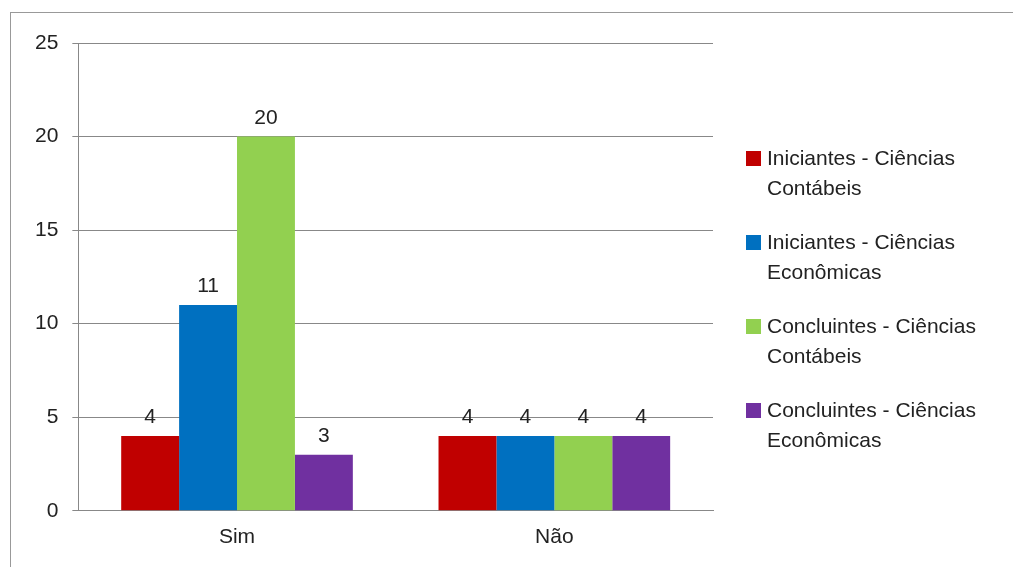  I want to click on x-tick-label: Sim, so click(237, 536).